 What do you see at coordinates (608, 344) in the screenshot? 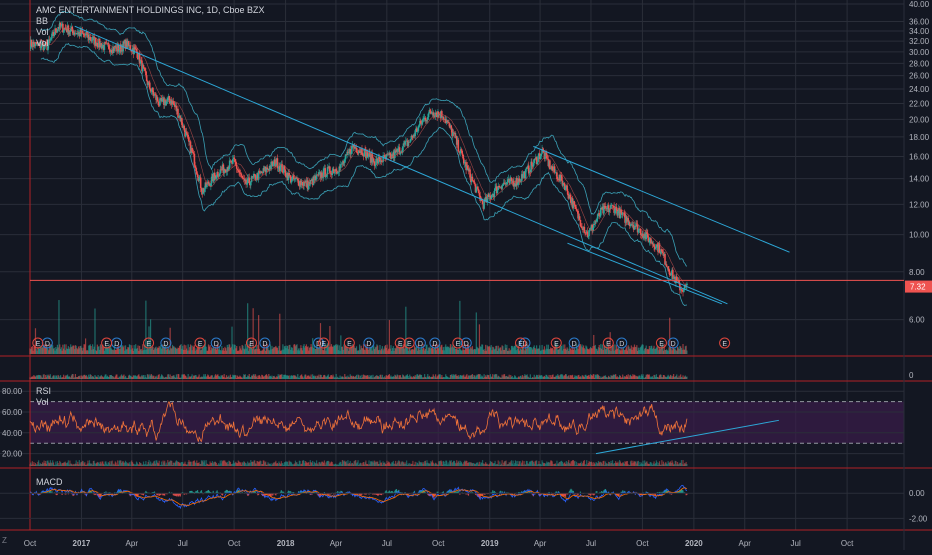
I see `earnings-marker-label-12: E` at bounding box center [608, 344].